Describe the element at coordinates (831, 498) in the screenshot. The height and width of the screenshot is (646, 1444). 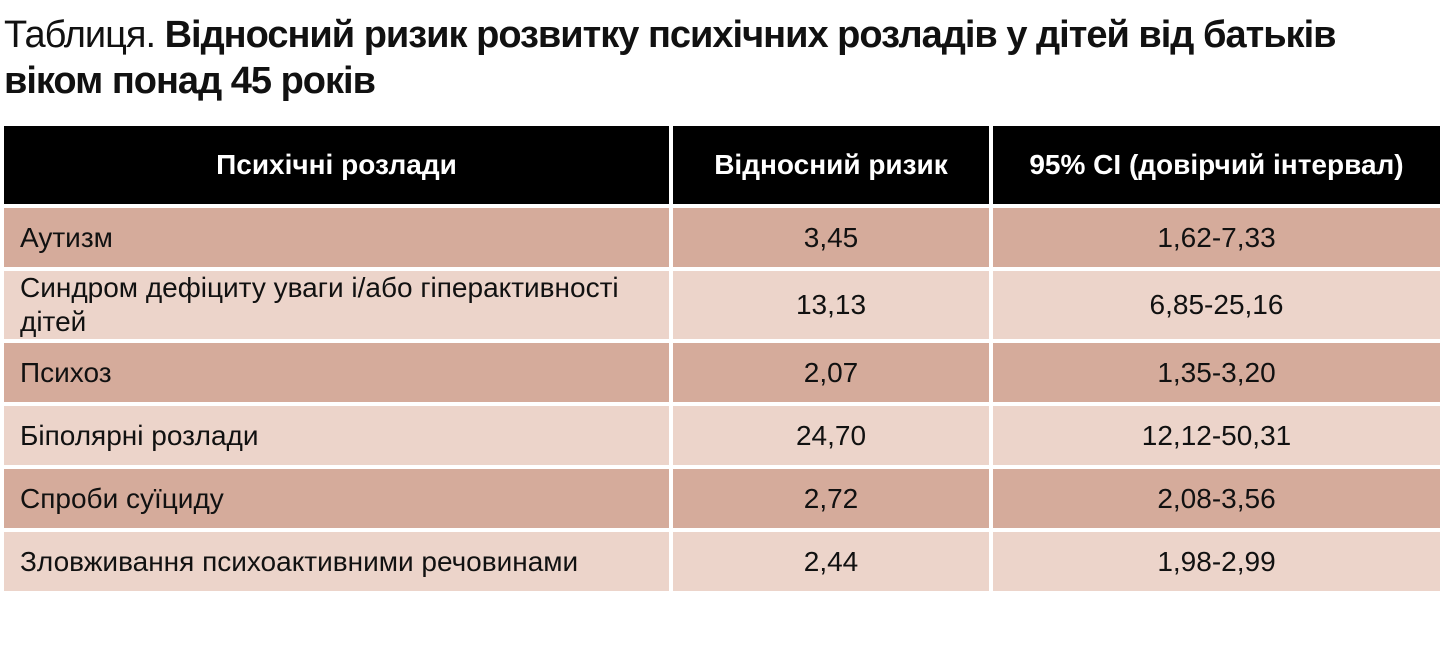
I see `table-cell: 2,72` at that location.